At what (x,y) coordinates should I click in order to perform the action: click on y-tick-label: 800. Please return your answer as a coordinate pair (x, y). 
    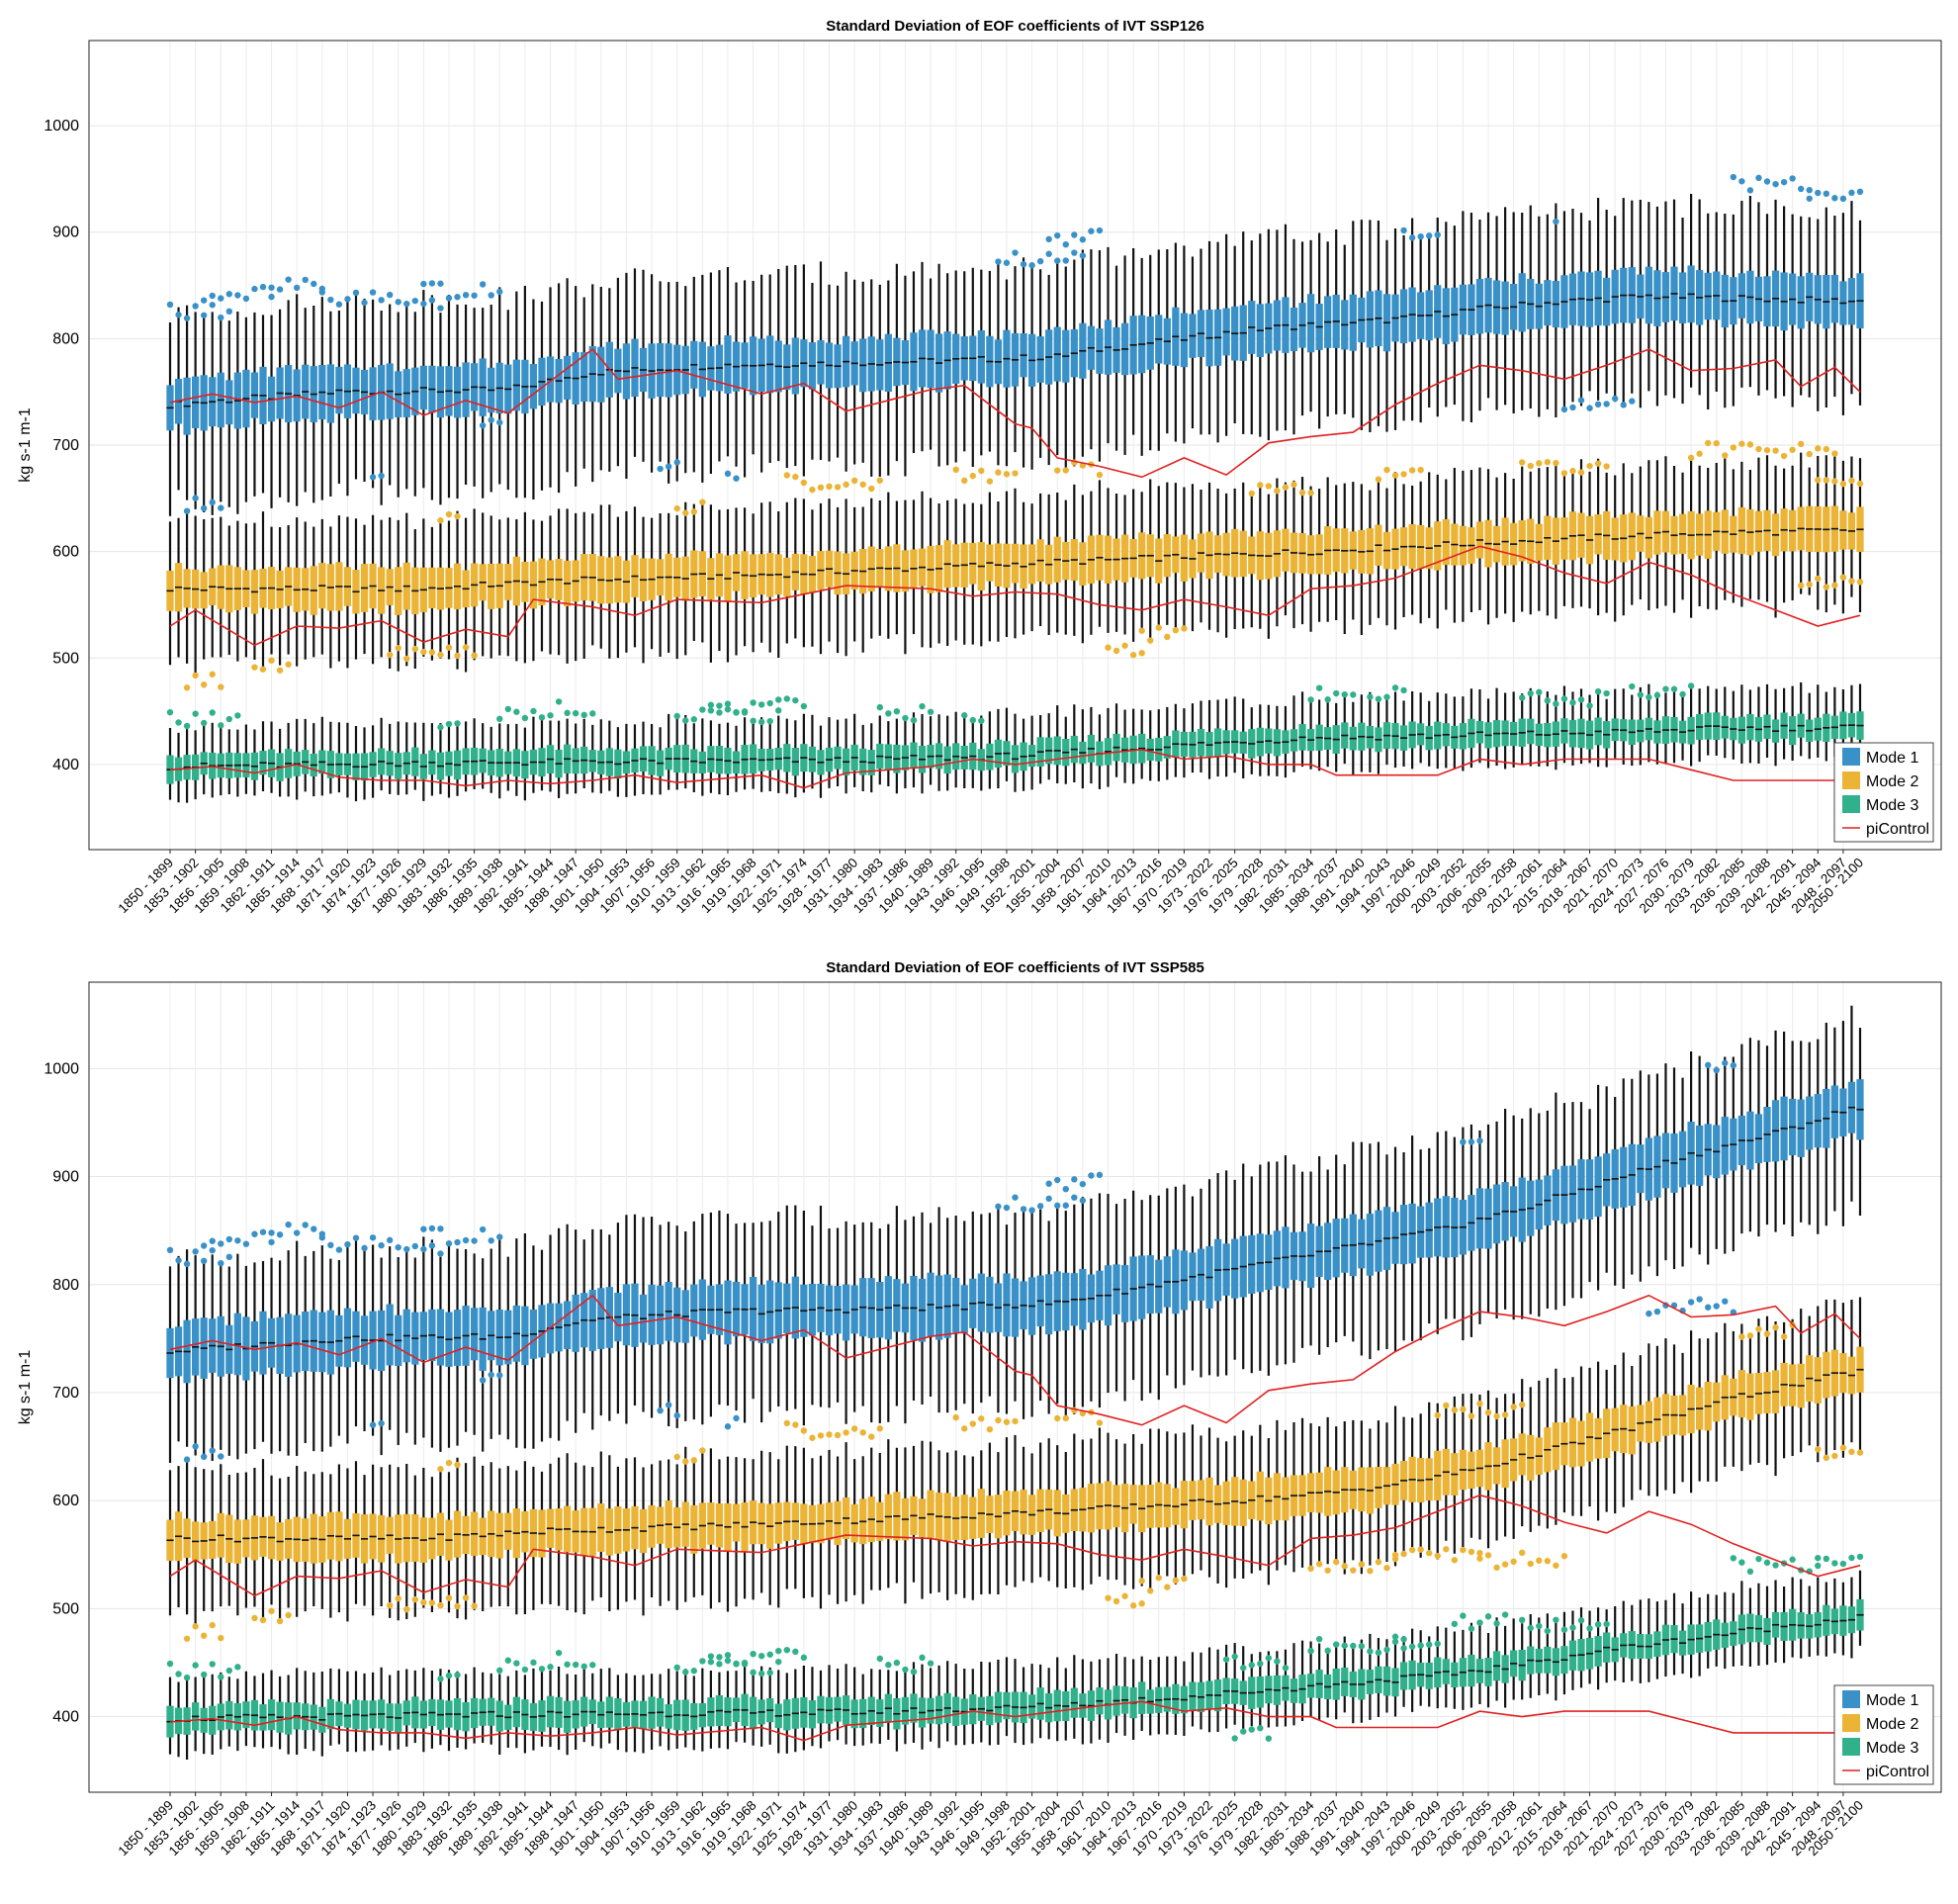
    Looking at the image, I should click on (65, 338).